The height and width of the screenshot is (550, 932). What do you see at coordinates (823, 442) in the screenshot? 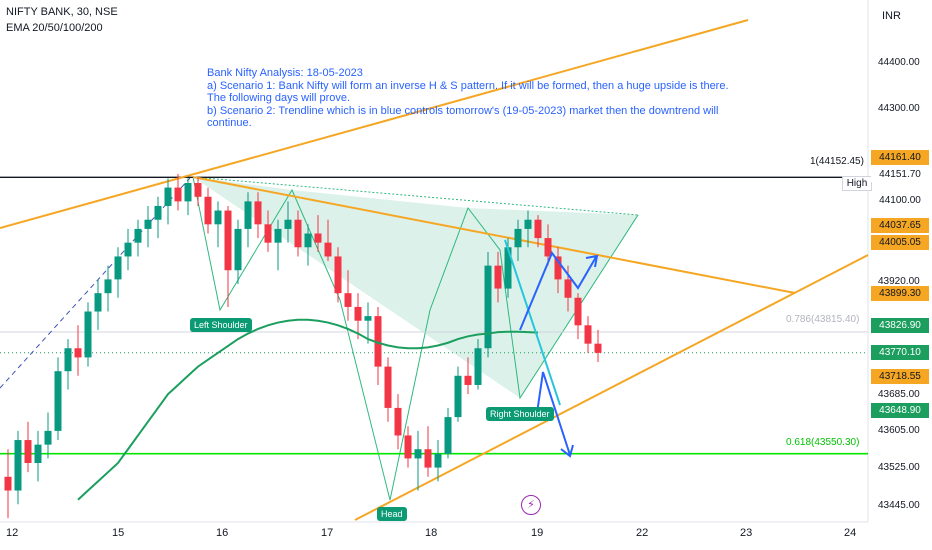
I see `fib-618-label: 0.618(43550.30)` at bounding box center [823, 442].